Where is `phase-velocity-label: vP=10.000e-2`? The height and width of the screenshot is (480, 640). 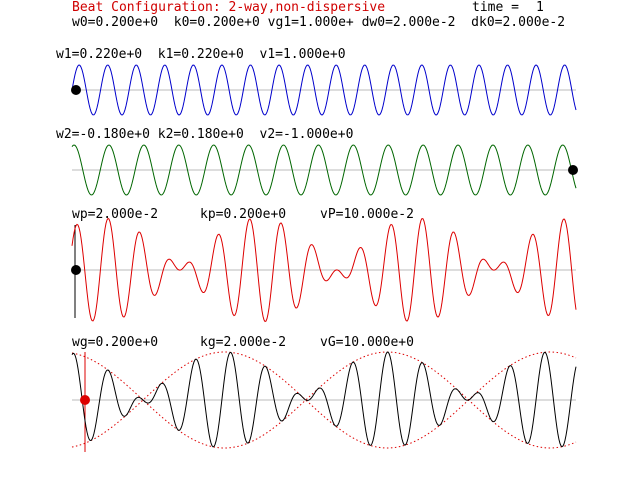
phase-velocity-label: vP=10.000e-2 is located at coordinates (367, 214).